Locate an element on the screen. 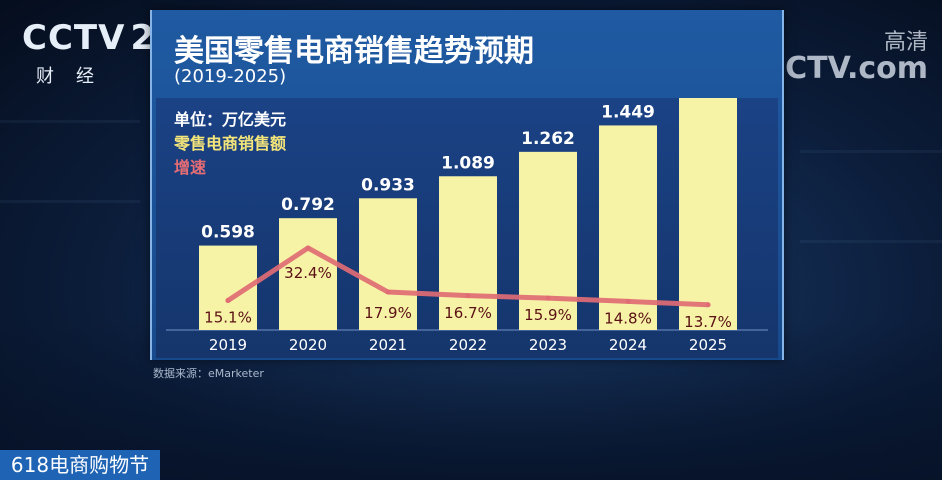 This screenshot has width=942, height=480. channel-logo: CCTV 2 财经 is located at coordinates (88, 53).